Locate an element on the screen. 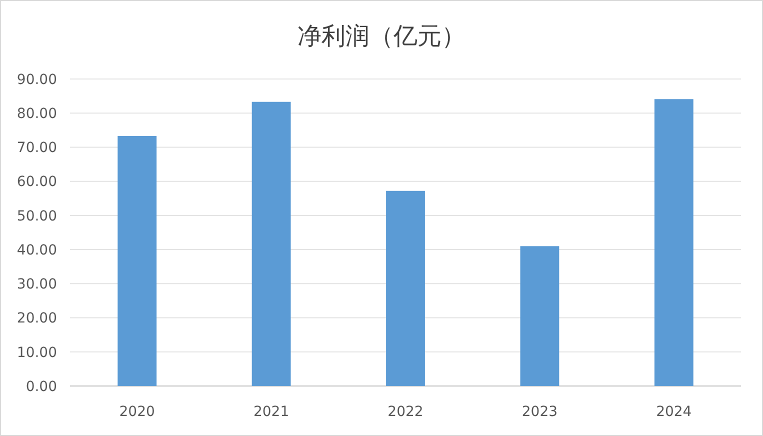 Image resolution: width=763 pixels, height=436 pixels. x-tick-label: 2021 is located at coordinates (271, 412).